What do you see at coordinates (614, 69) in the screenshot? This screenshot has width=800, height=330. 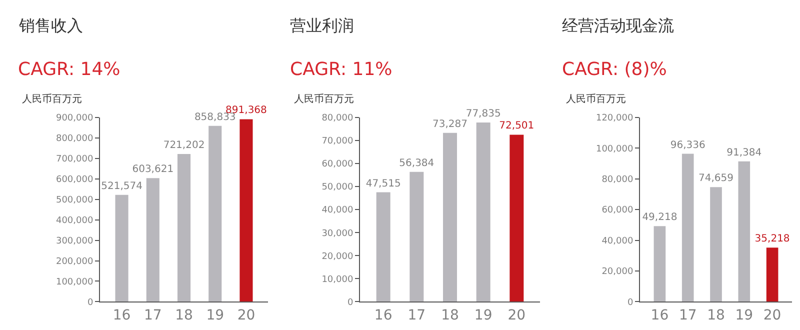 I see `chart-subtitle: CAGR: (8)%` at bounding box center [614, 69].